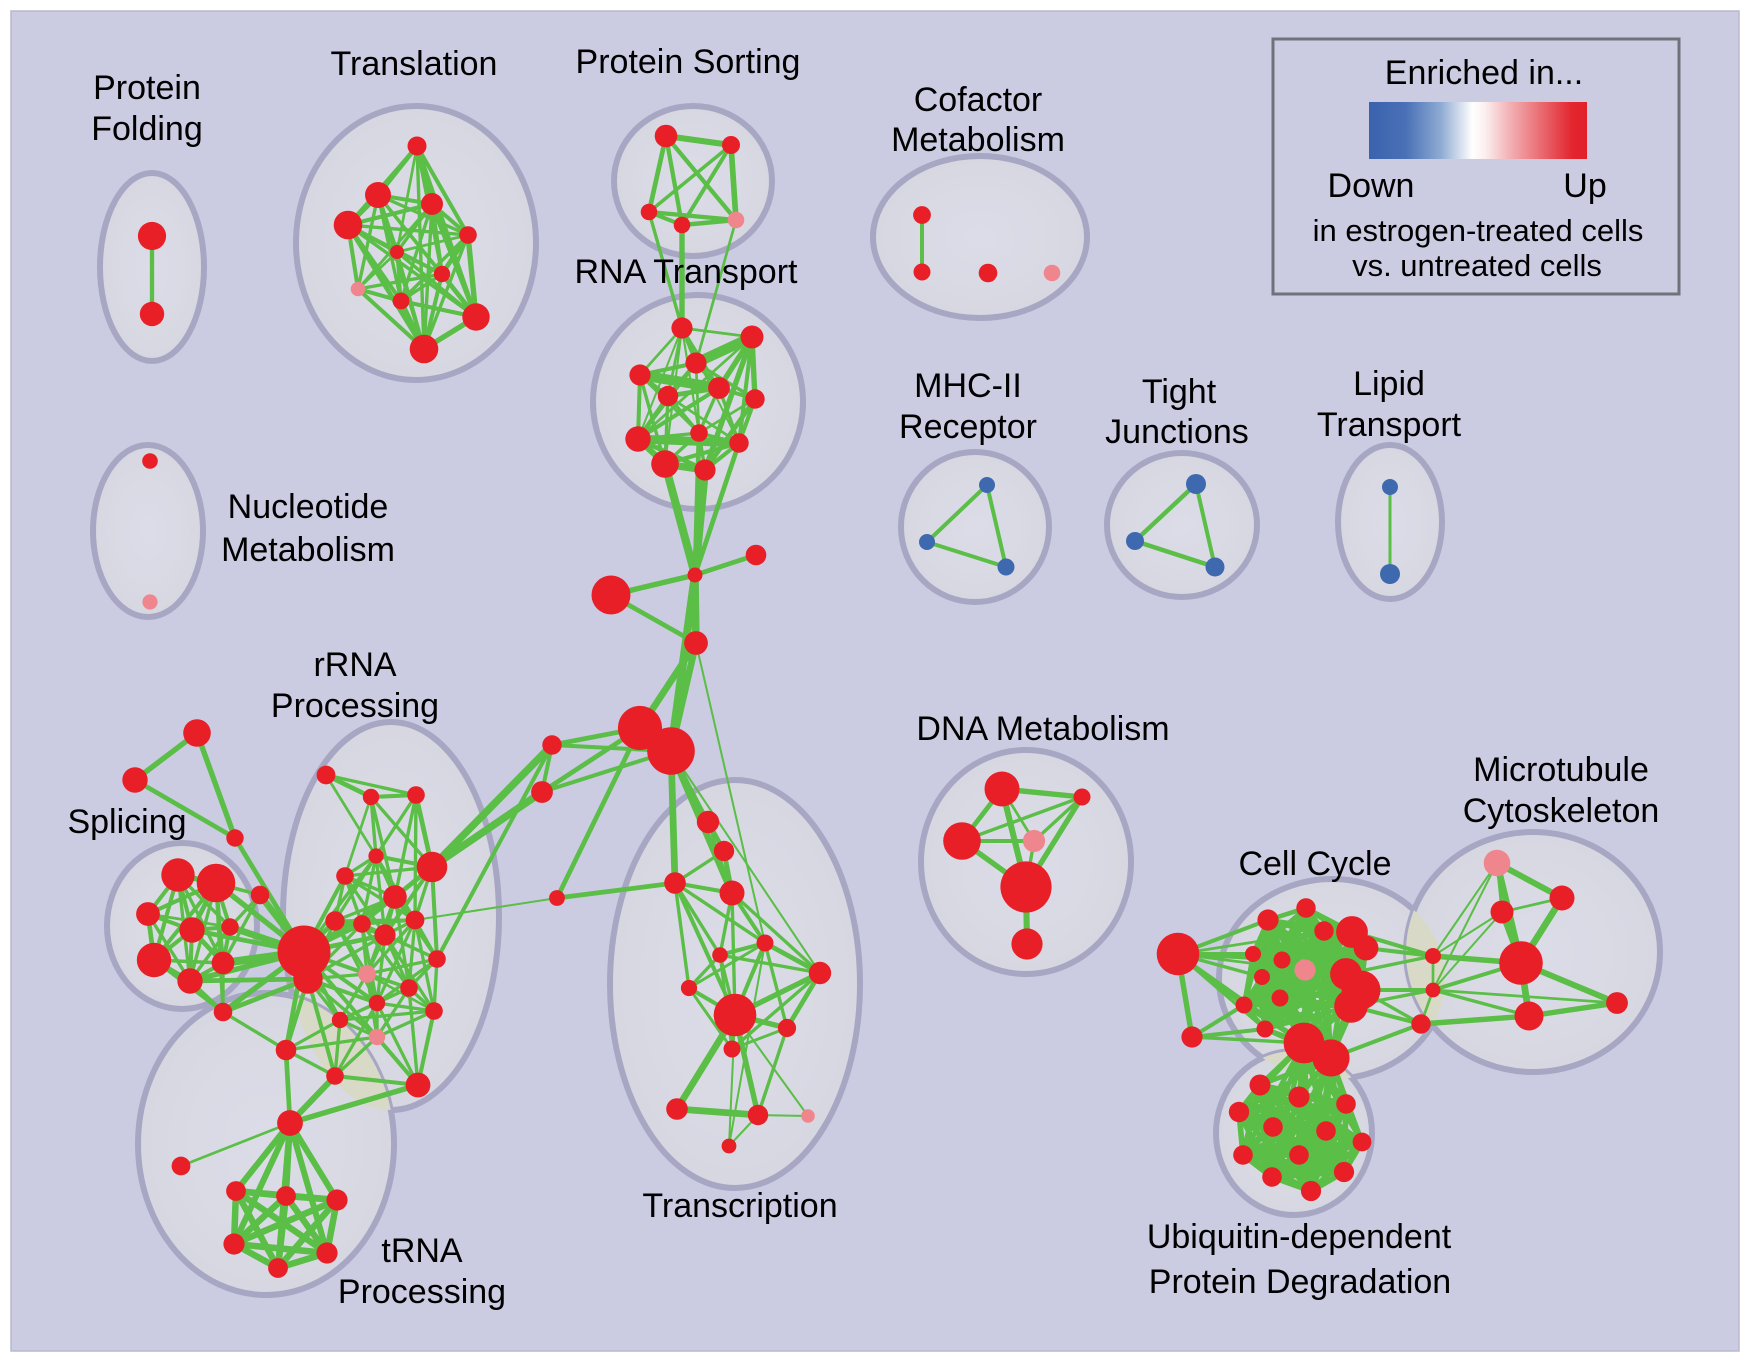 This screenshot has height=1360, width=1750. I want to click on svg-text: Cofactor, so click(978, 100).